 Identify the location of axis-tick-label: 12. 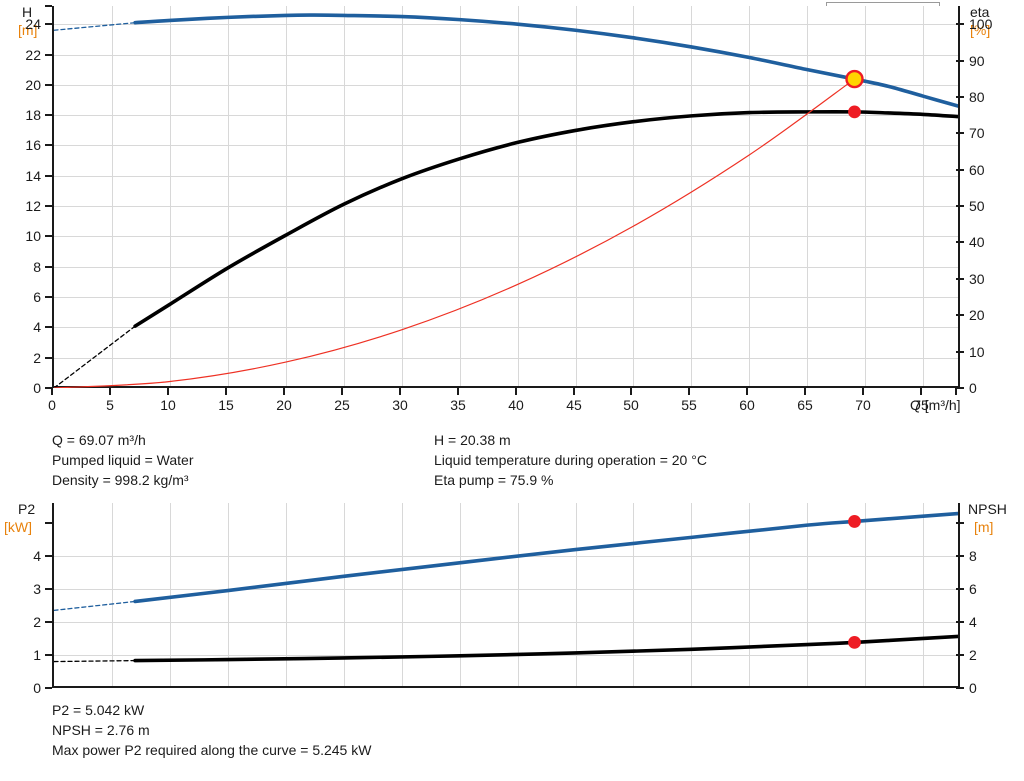
(33, 206).